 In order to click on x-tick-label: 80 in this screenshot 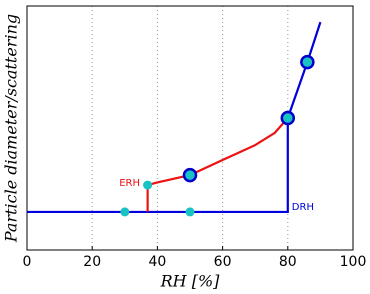, I will do `click(288, 262)`.